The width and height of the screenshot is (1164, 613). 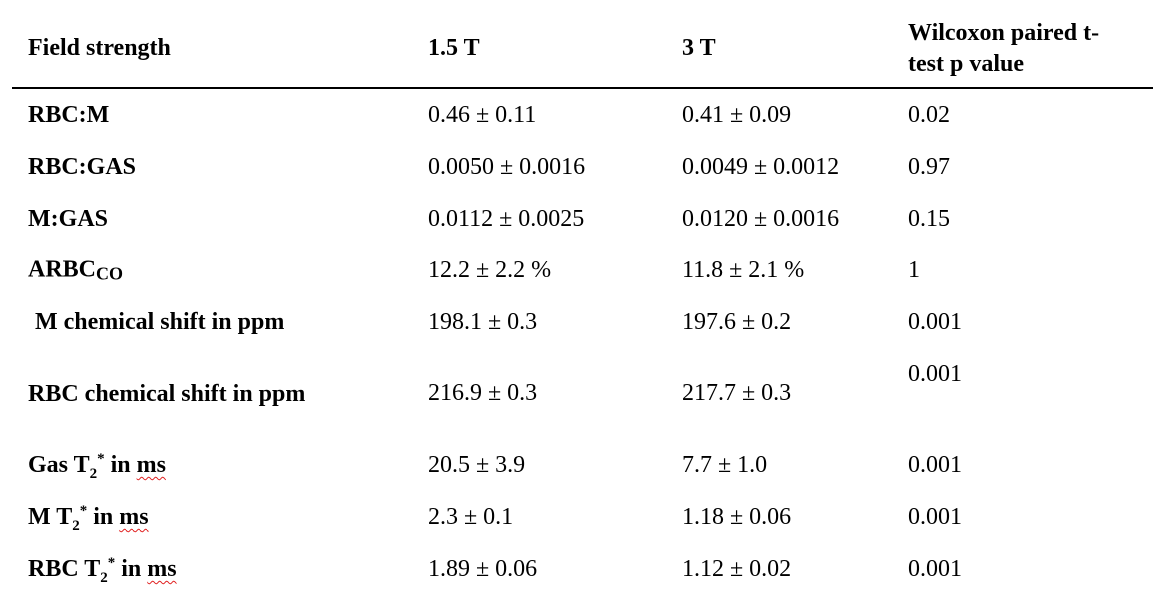 What do you see at coordinates (506, 219) in the screenshot?
I see `table-cell: 0.0112 ± 0.0025` at bounding box center [506, 219].